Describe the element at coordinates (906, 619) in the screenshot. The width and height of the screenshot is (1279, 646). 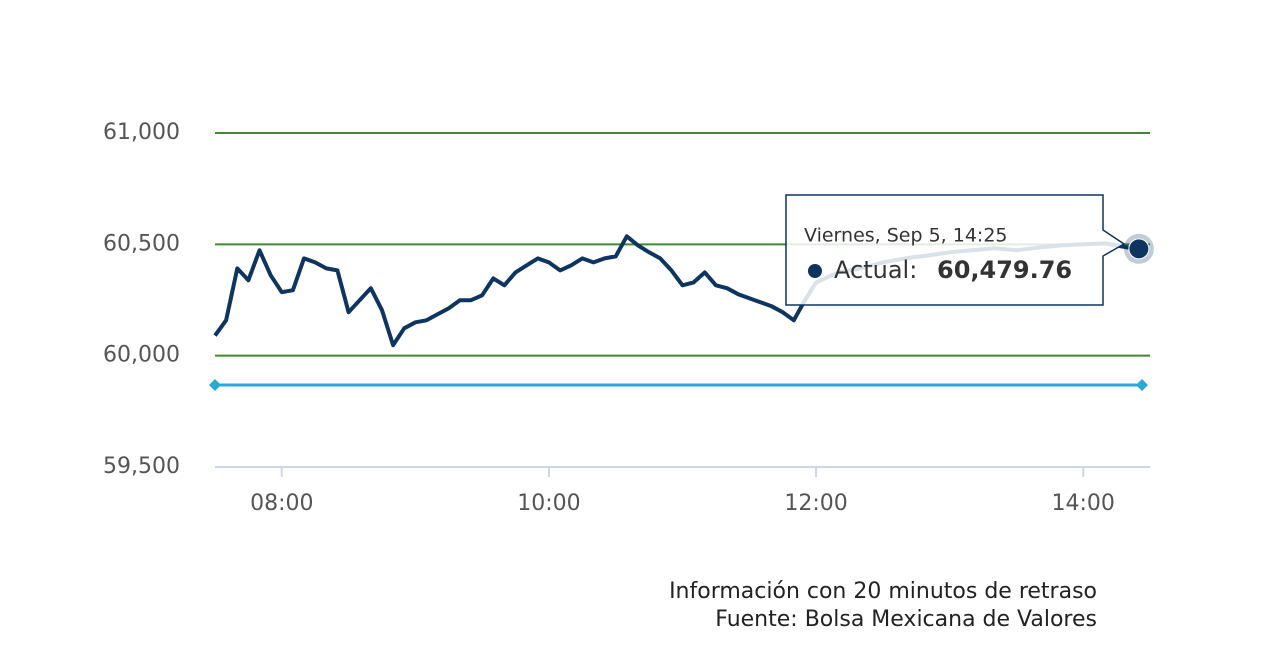
I see `note: Fuente: Bolsa Mexicana de Valores` at that location.